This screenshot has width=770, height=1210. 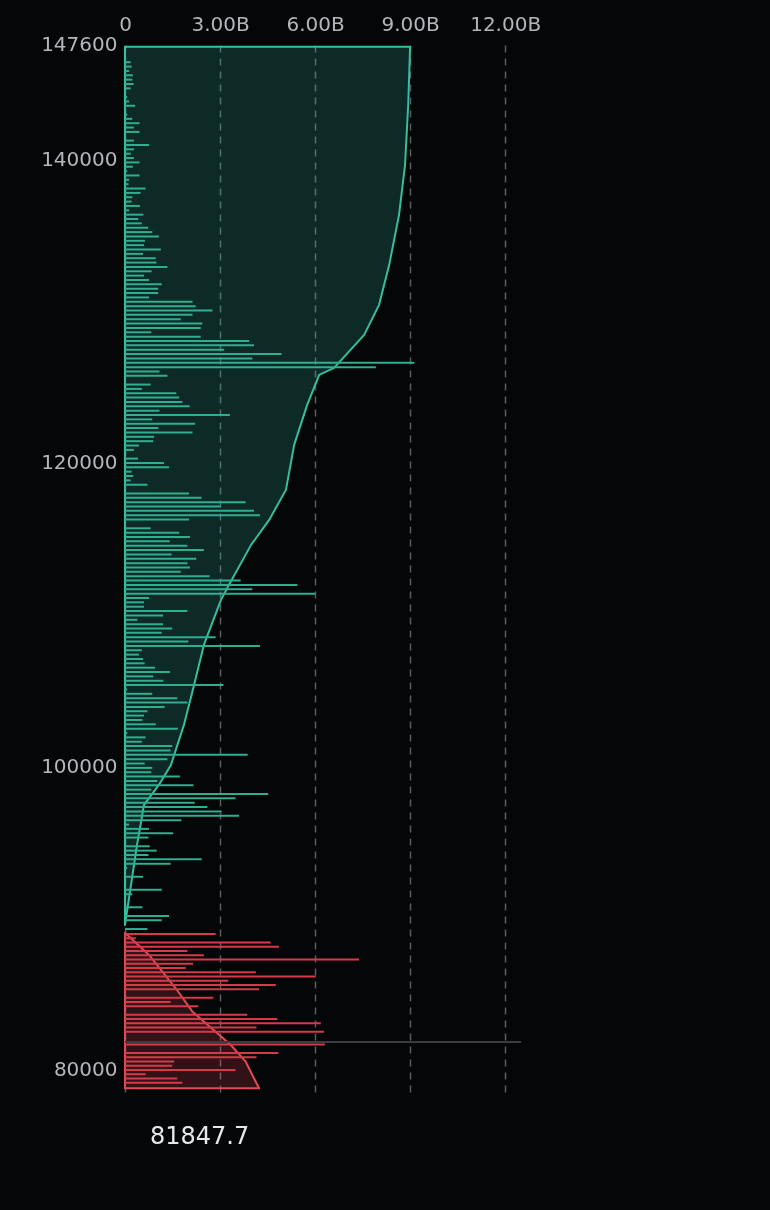 I want to click on x-tick-label: 3.00B, so click(x=220, y=23).